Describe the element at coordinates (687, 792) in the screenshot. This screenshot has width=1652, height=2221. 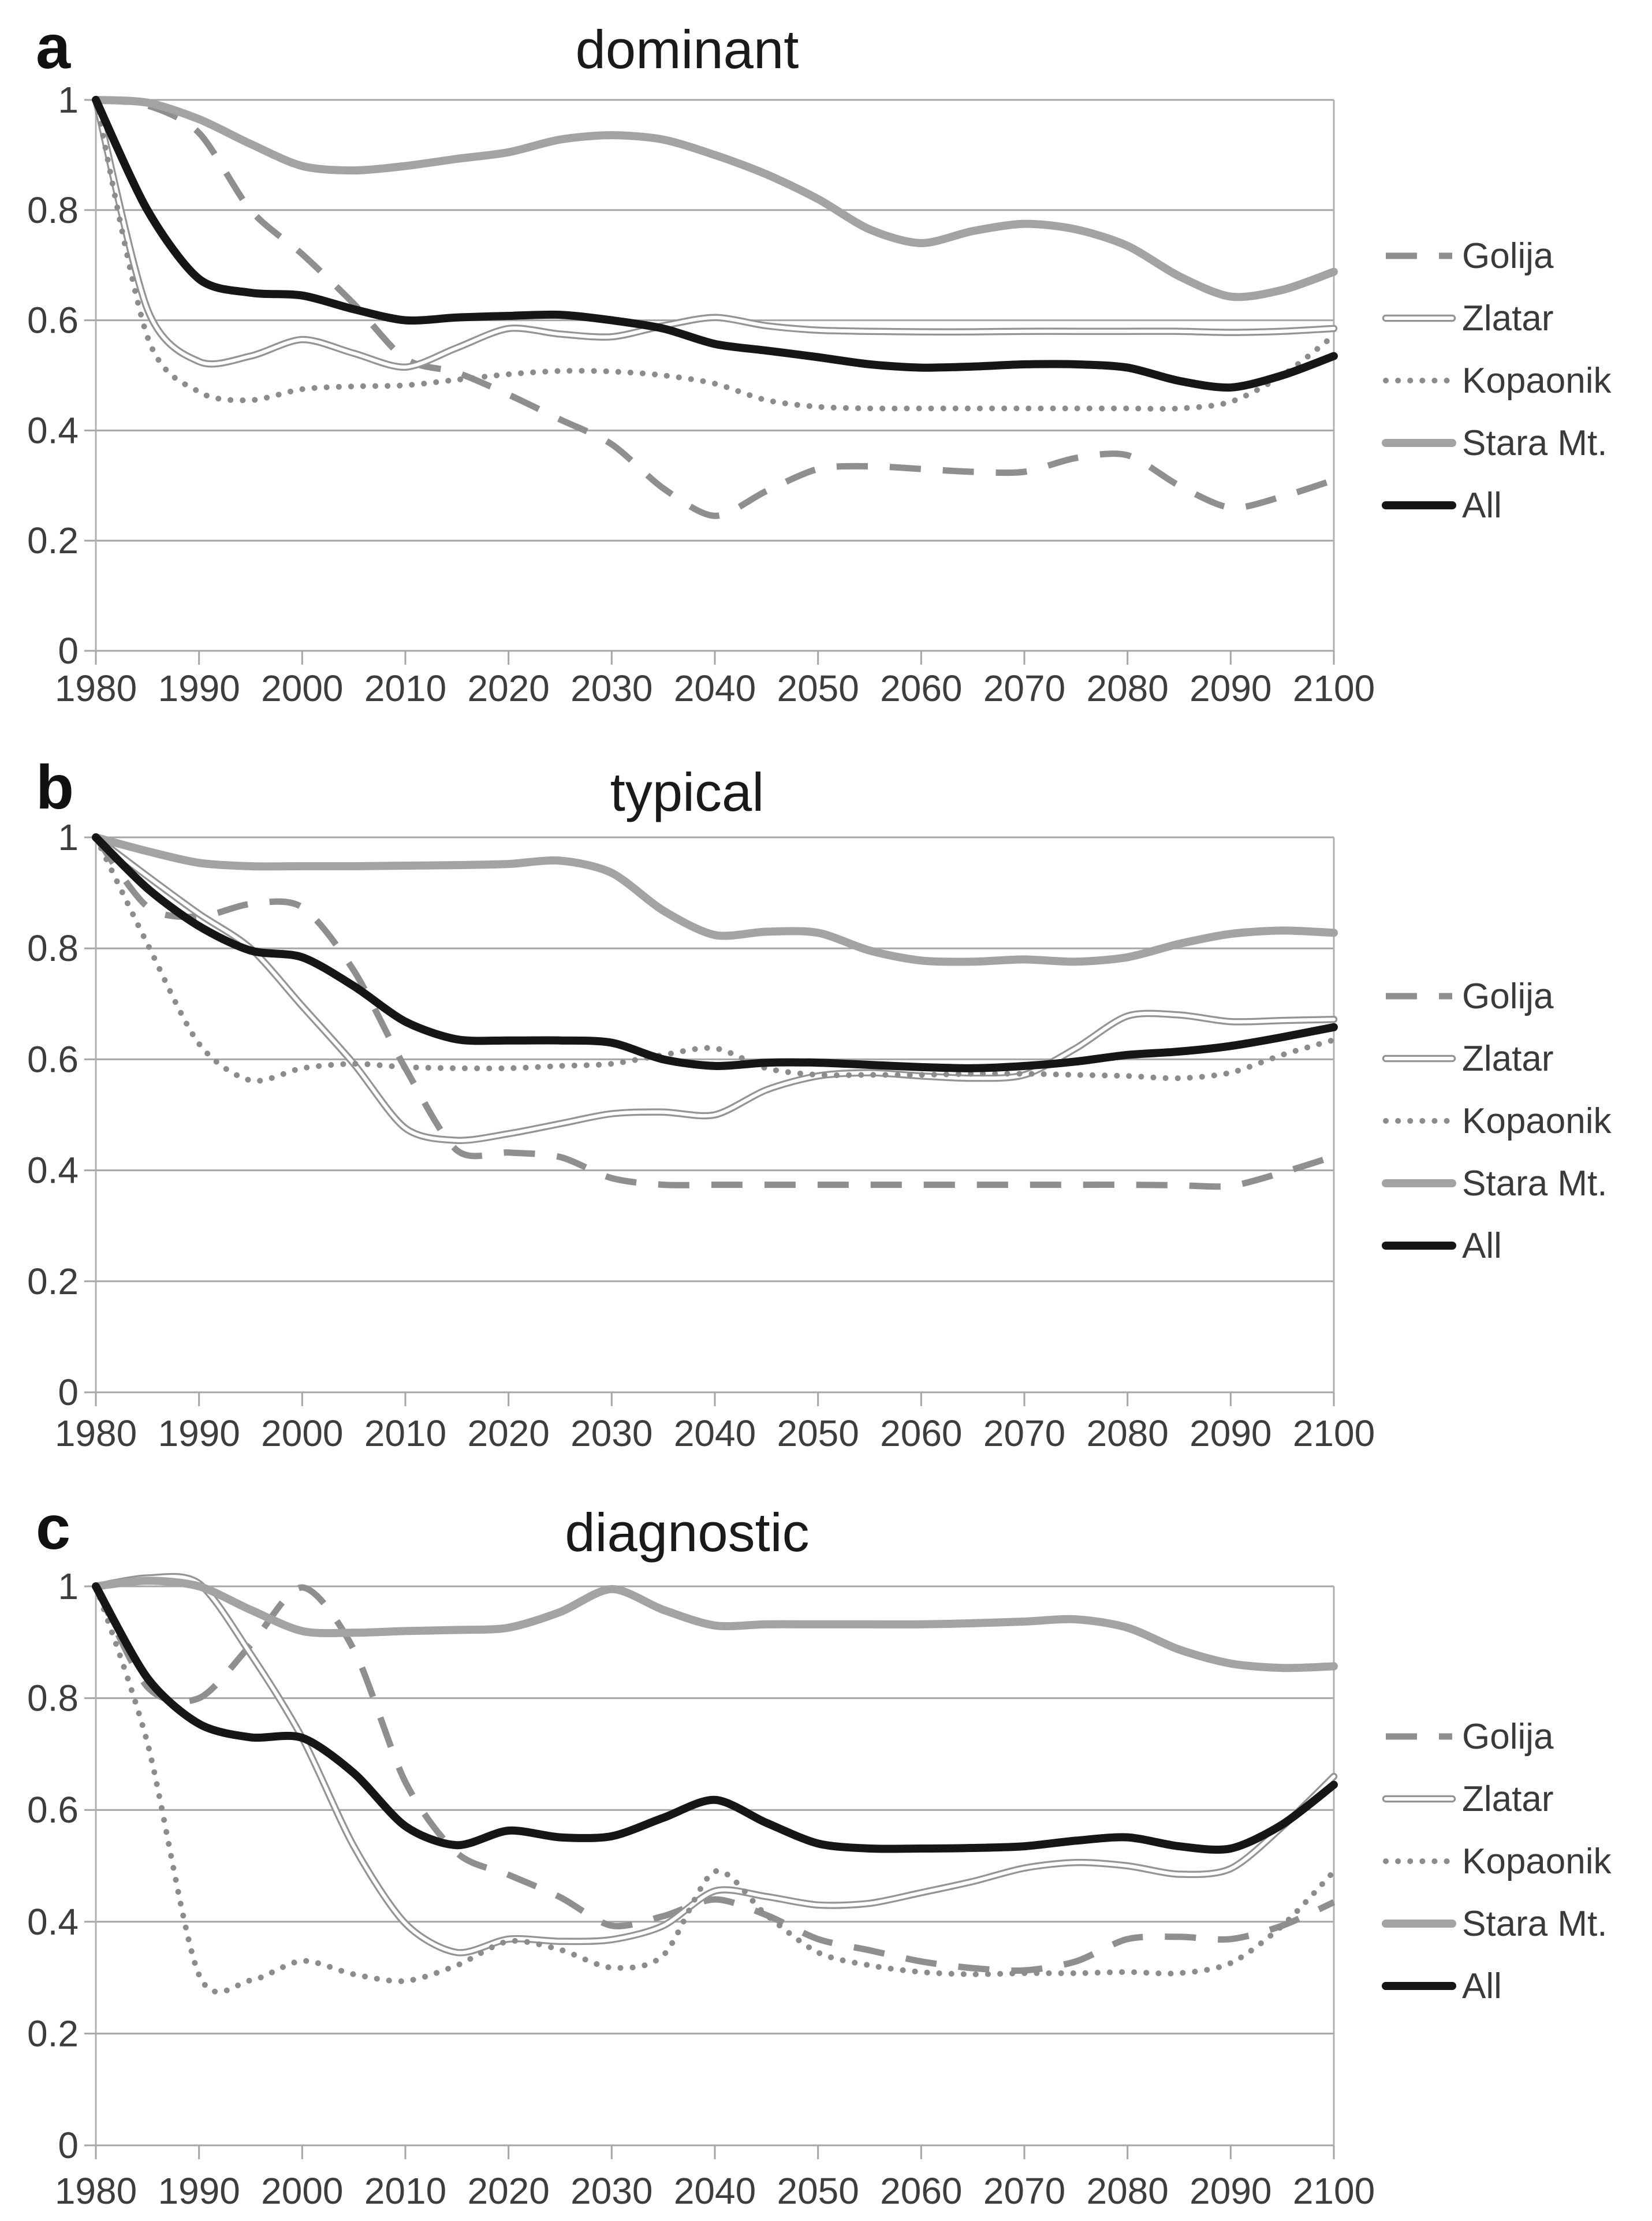
I see `chart-title: typical` at that location.